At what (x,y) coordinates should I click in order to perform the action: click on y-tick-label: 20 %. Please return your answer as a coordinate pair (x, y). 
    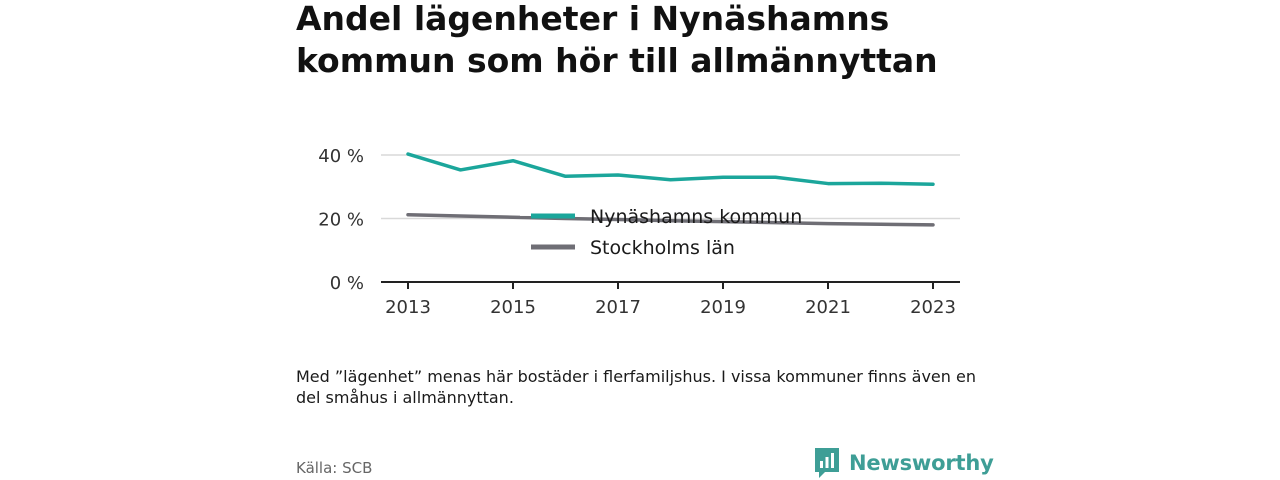
    Looking at the image, I should click on (341, 220).